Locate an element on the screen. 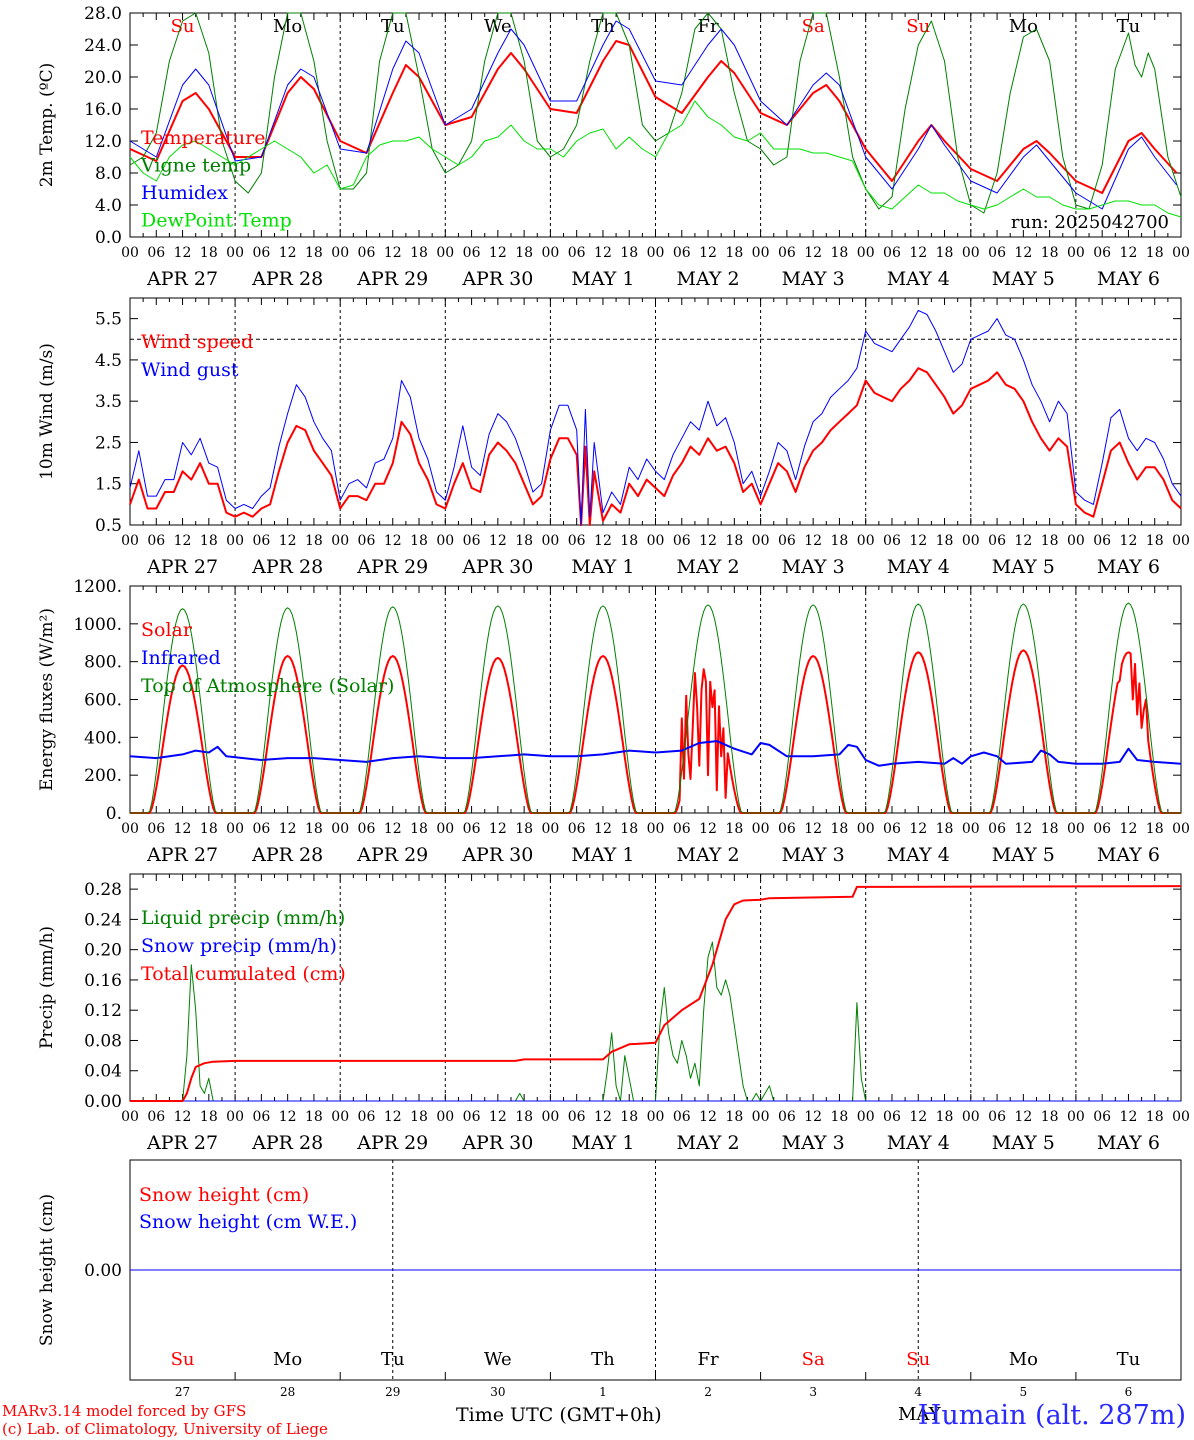 This screenshot has width=1194, height=1440. y-tick-label: 600. is located at coordinates (103, 701).